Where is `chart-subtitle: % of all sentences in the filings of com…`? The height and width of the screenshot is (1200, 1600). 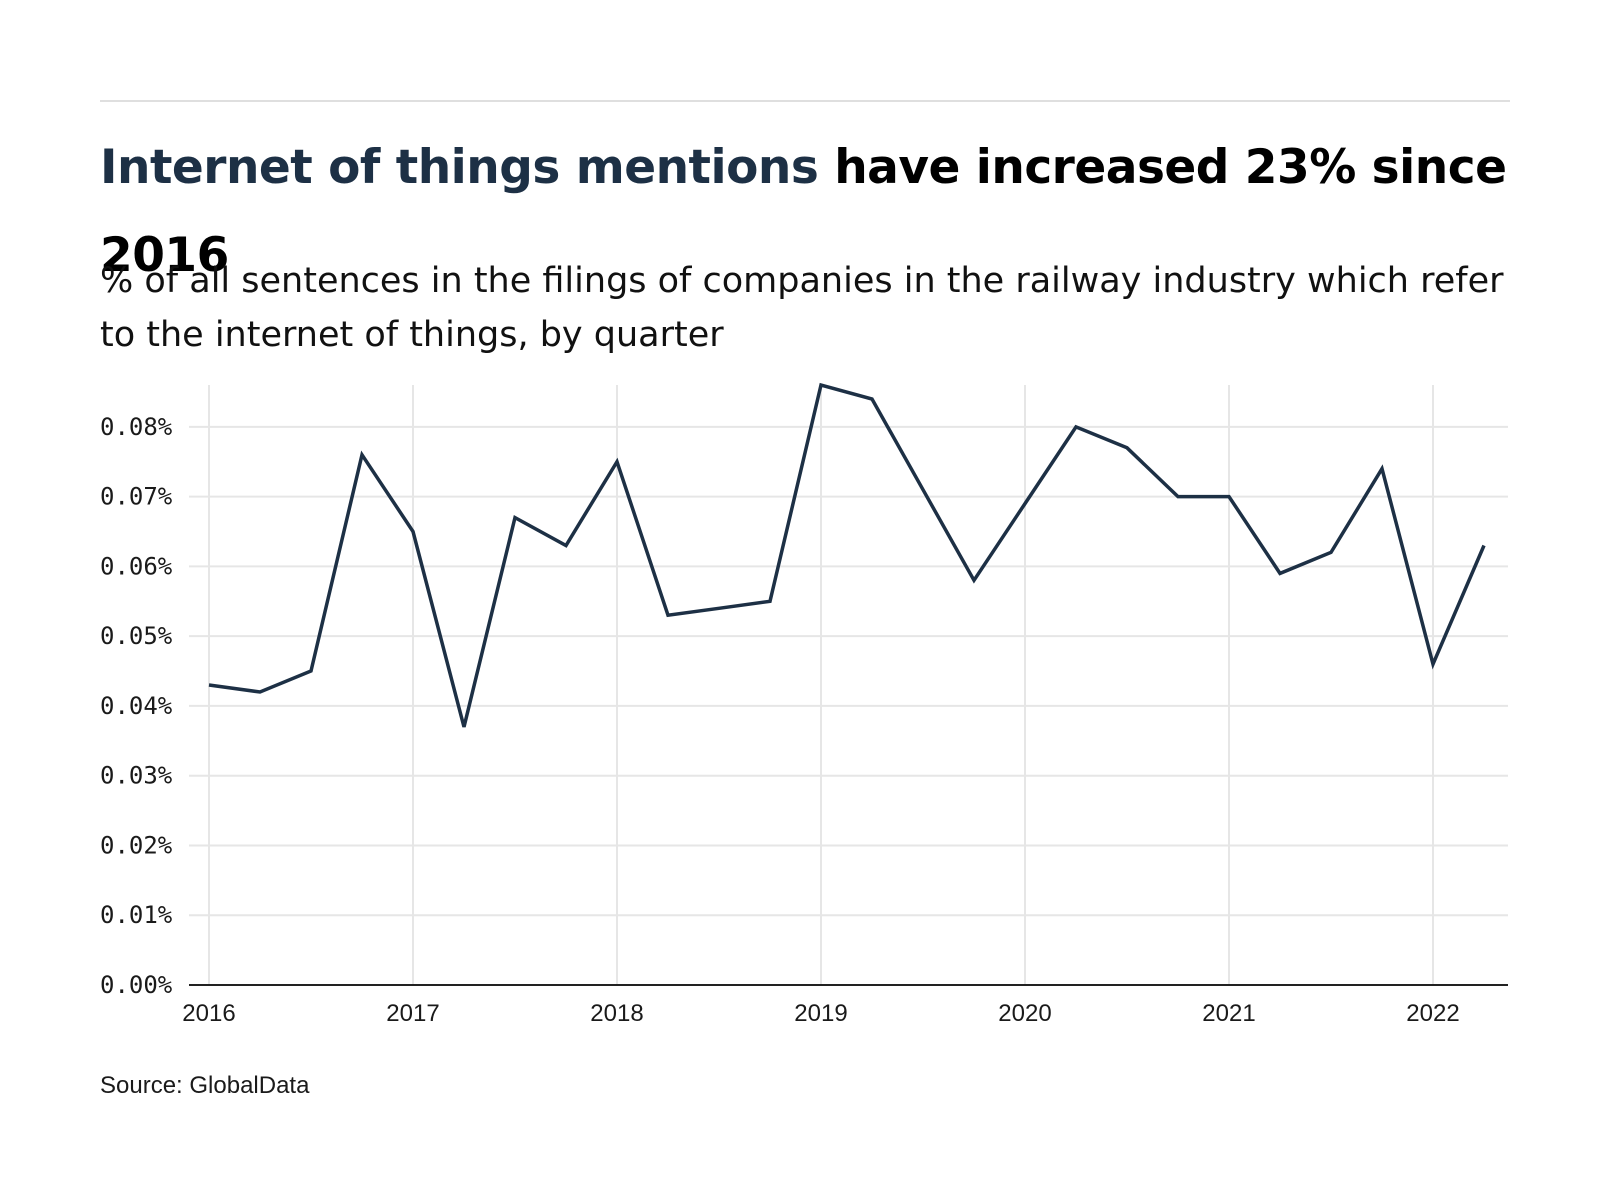 chart-subtitle: % of all sentences in the filings of com… is located at coordinates (802, 308).